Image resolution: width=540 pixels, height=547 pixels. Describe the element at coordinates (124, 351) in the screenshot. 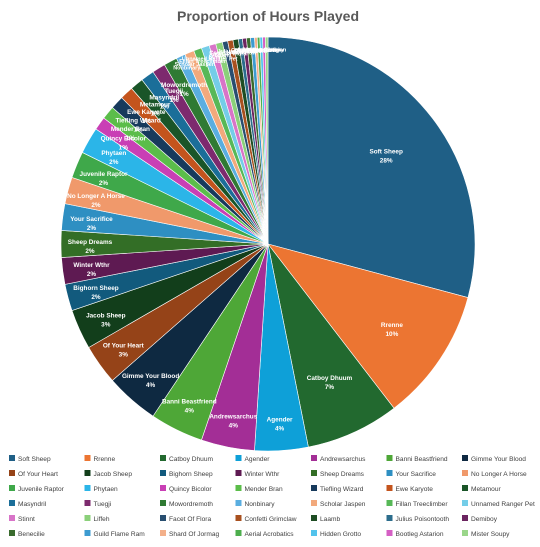

I see `slice-label-of-your-heart: Of Your Heart 3%` at that location.